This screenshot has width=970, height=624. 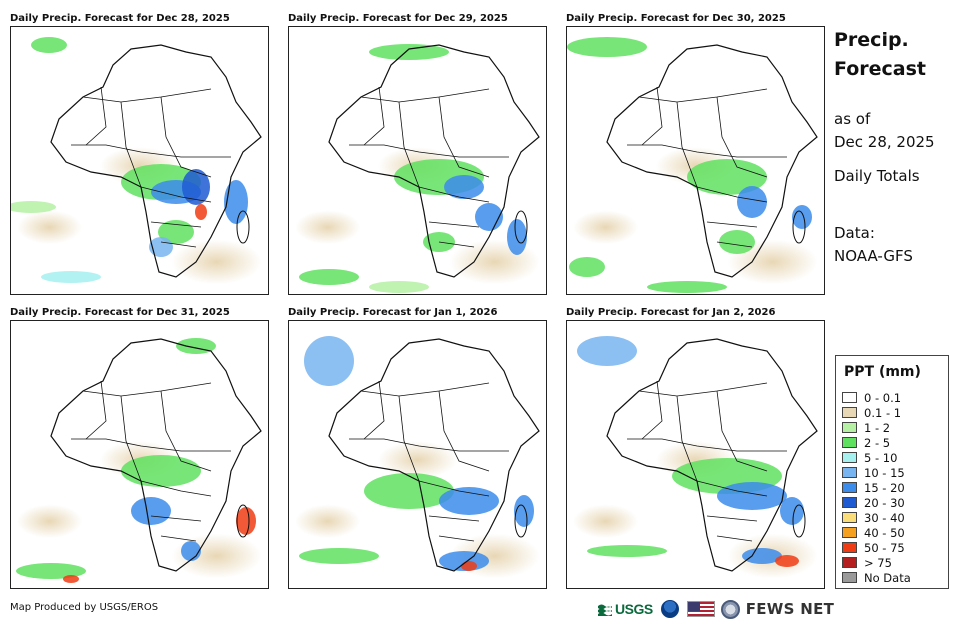 I want to click on legend-item: 20 - 30, so click(x=873, y=502).